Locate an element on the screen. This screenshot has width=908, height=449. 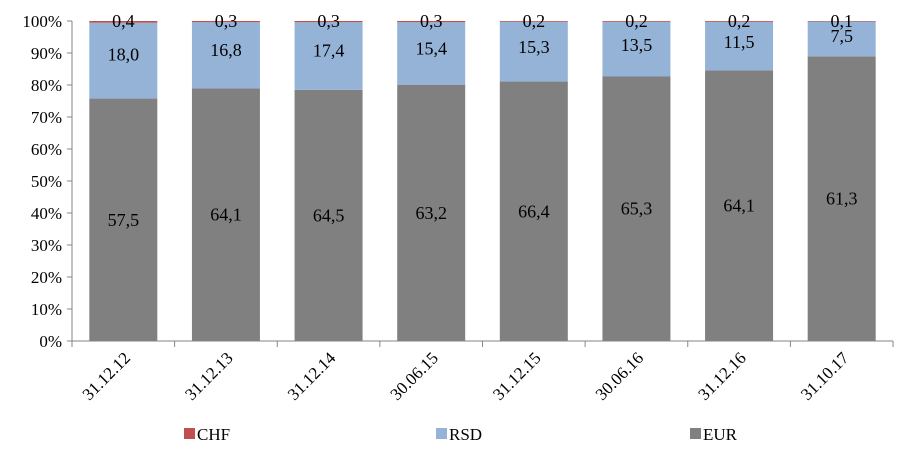
legend-swatch-chf is located at coordinates (189, 433).